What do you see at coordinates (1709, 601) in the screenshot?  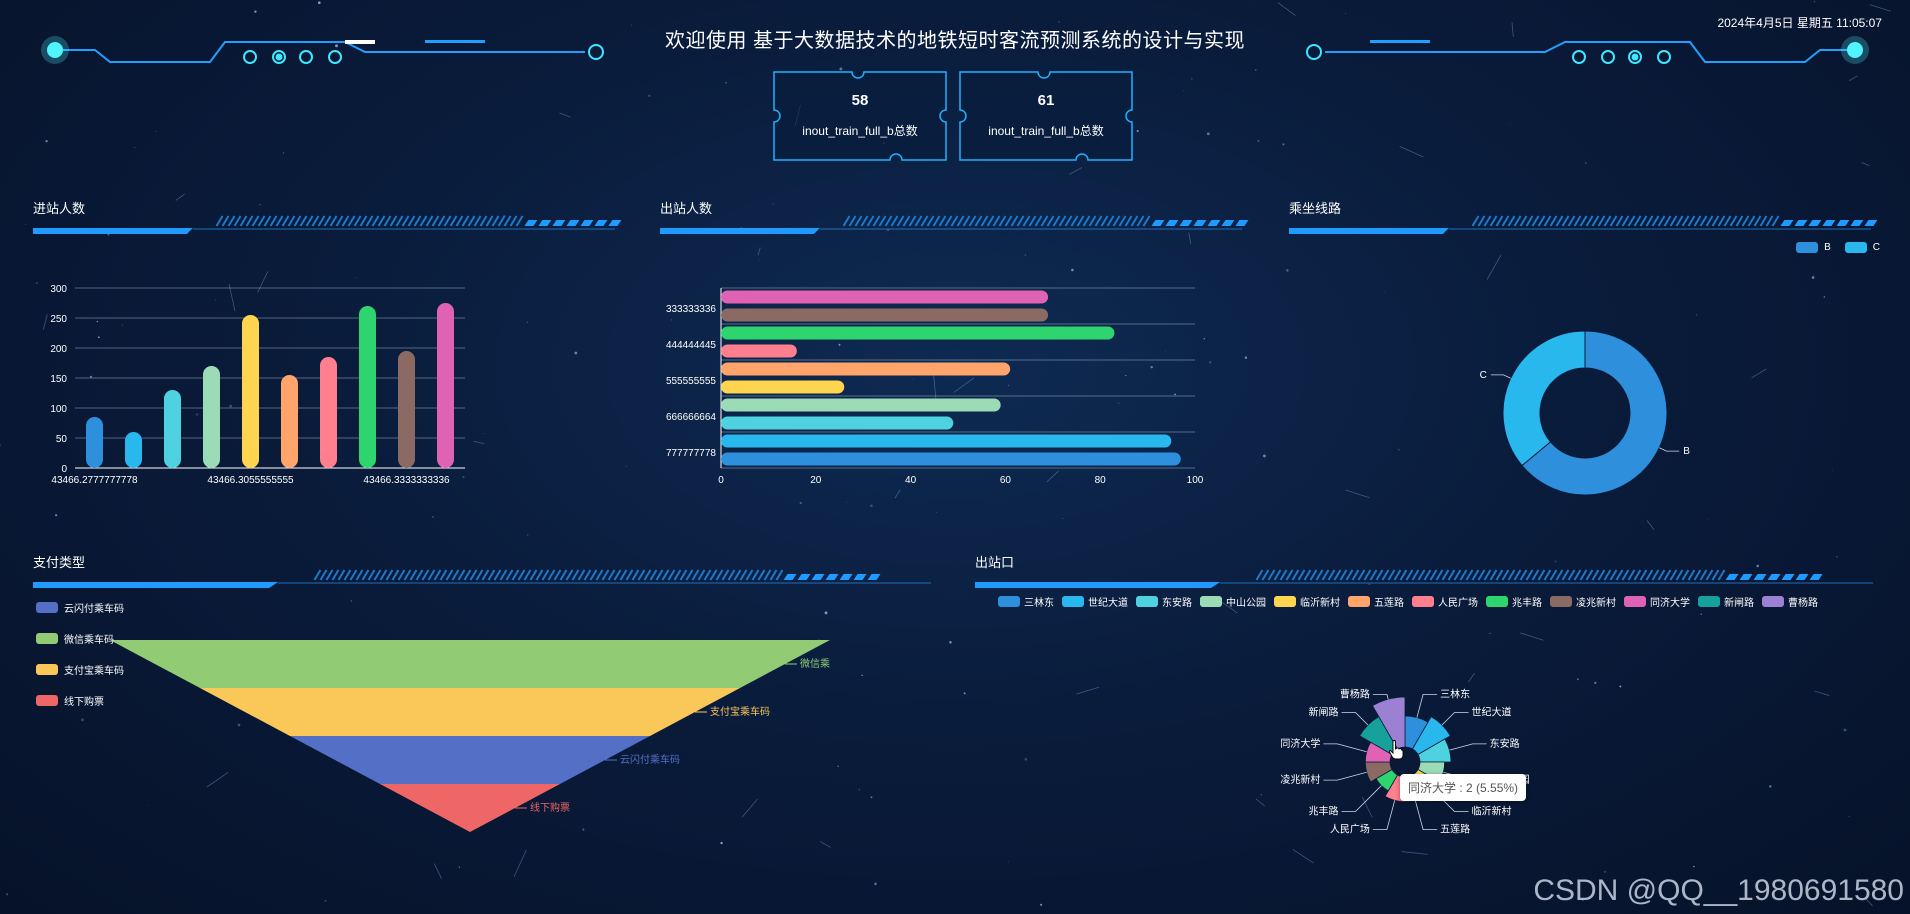 I see `legend-swatch` at bounding box center [1709, 601].